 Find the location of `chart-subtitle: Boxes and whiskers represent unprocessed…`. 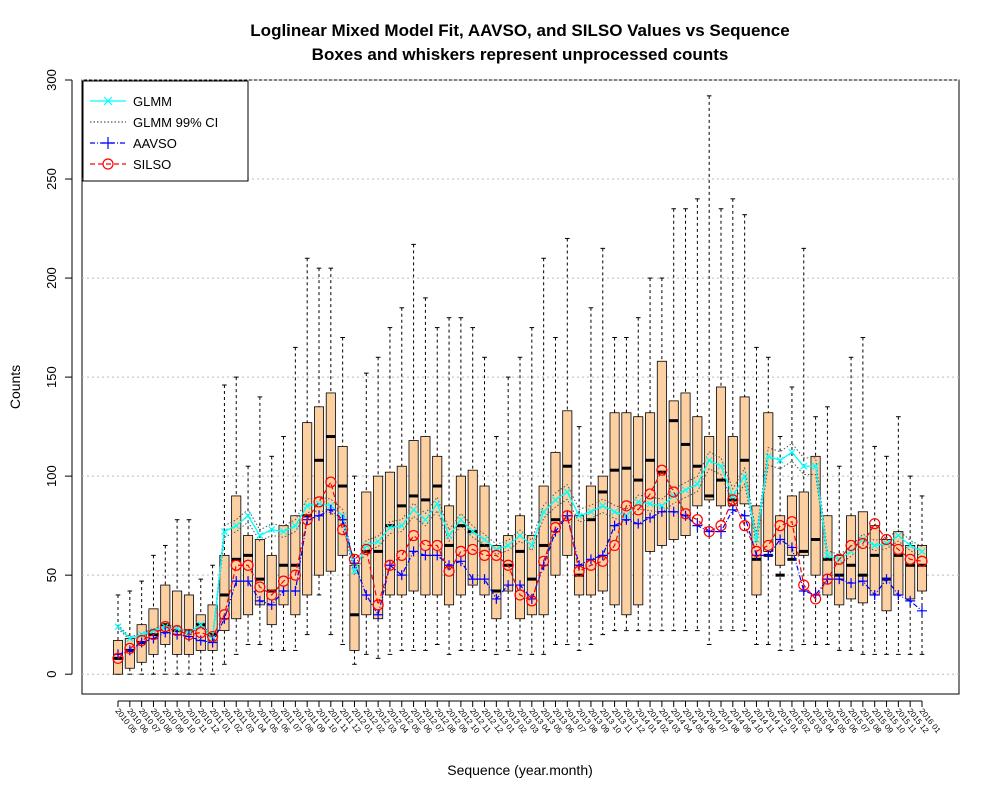

chart-subtitle: Boxes and whiskers represent unprocessed… is located at coordinates (520, 54).